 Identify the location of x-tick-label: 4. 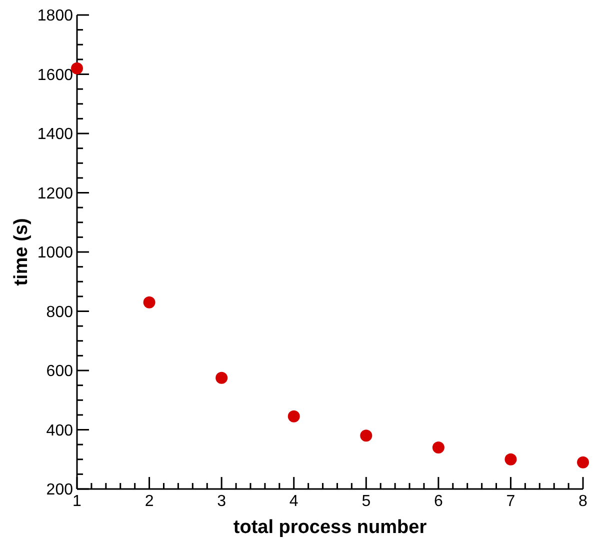
(293, 501).